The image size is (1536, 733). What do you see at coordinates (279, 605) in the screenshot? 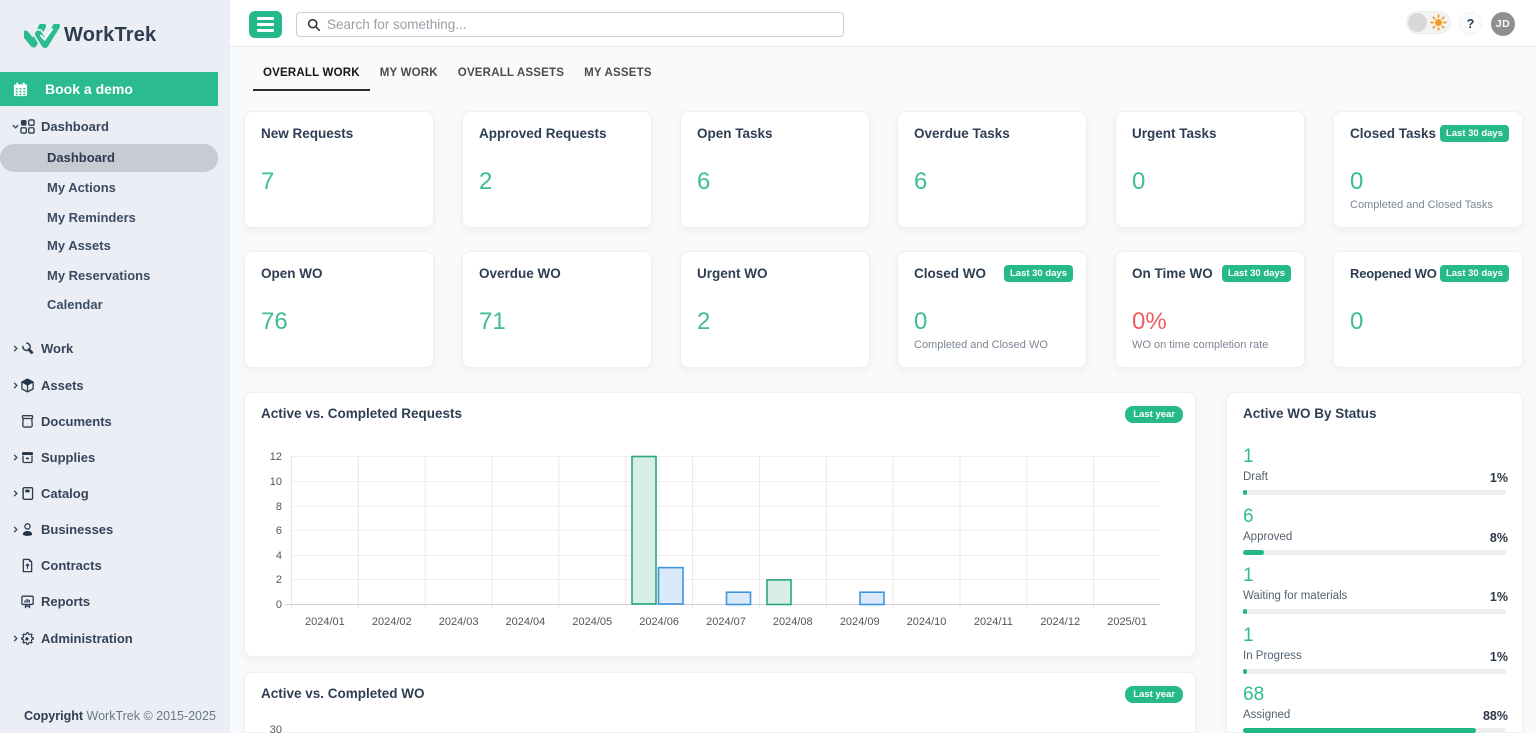
I see `svg-text: 0` at bounding box center [279, 605].